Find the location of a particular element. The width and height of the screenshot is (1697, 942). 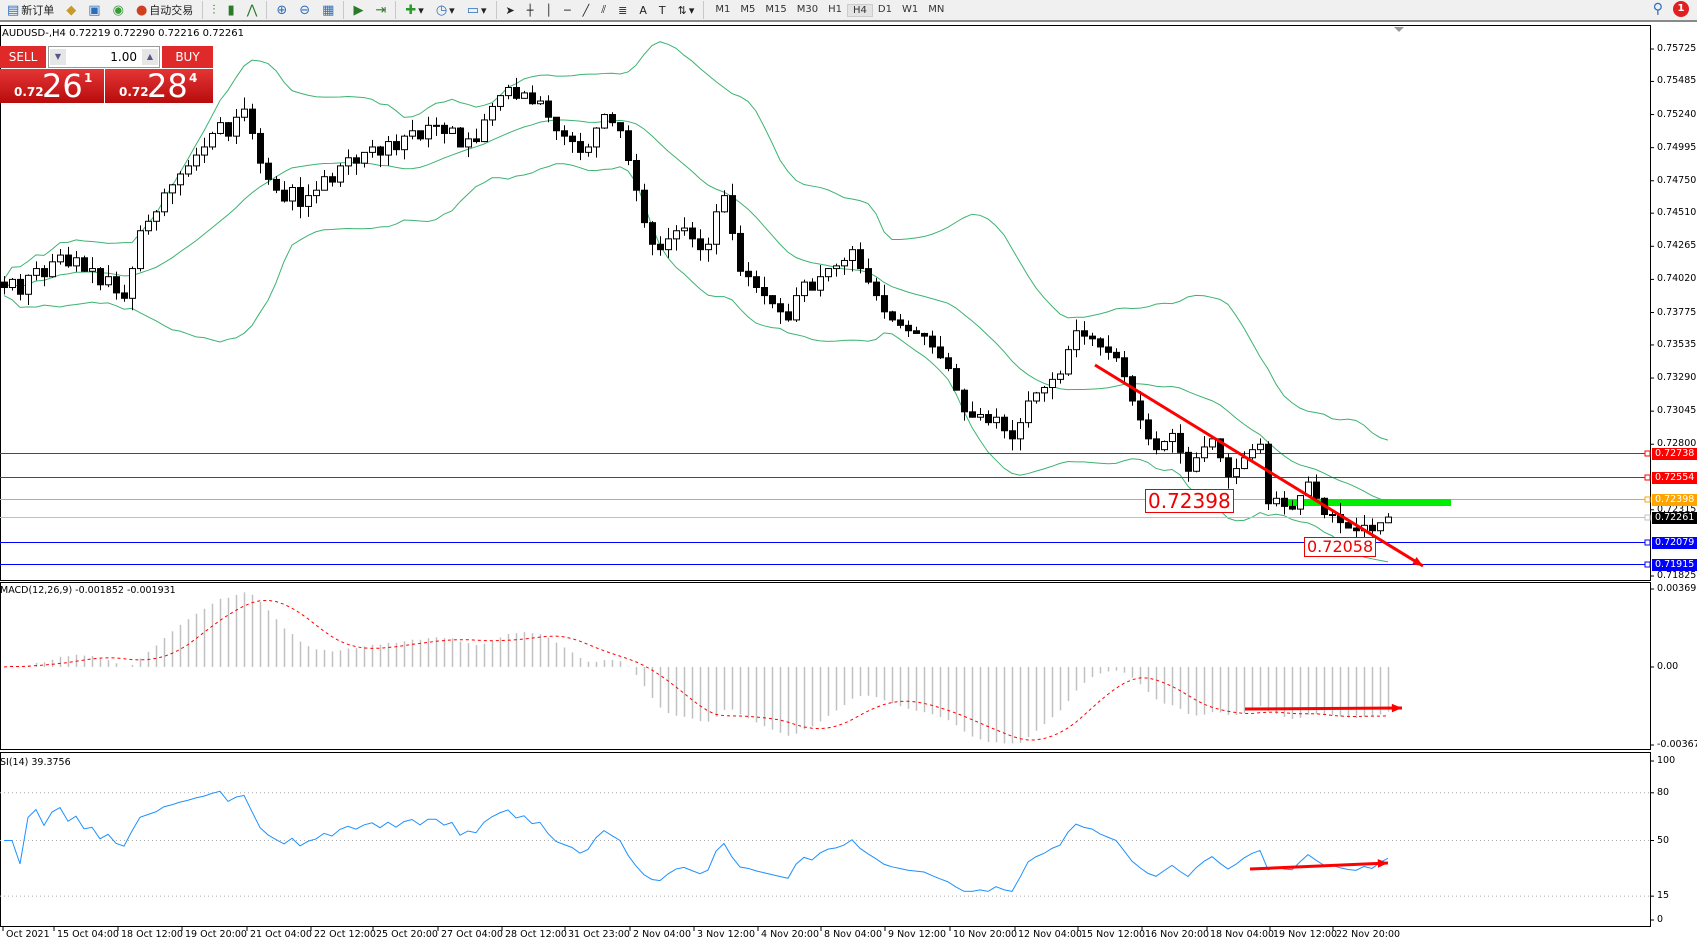

divider is located at coordinates (496, 10).